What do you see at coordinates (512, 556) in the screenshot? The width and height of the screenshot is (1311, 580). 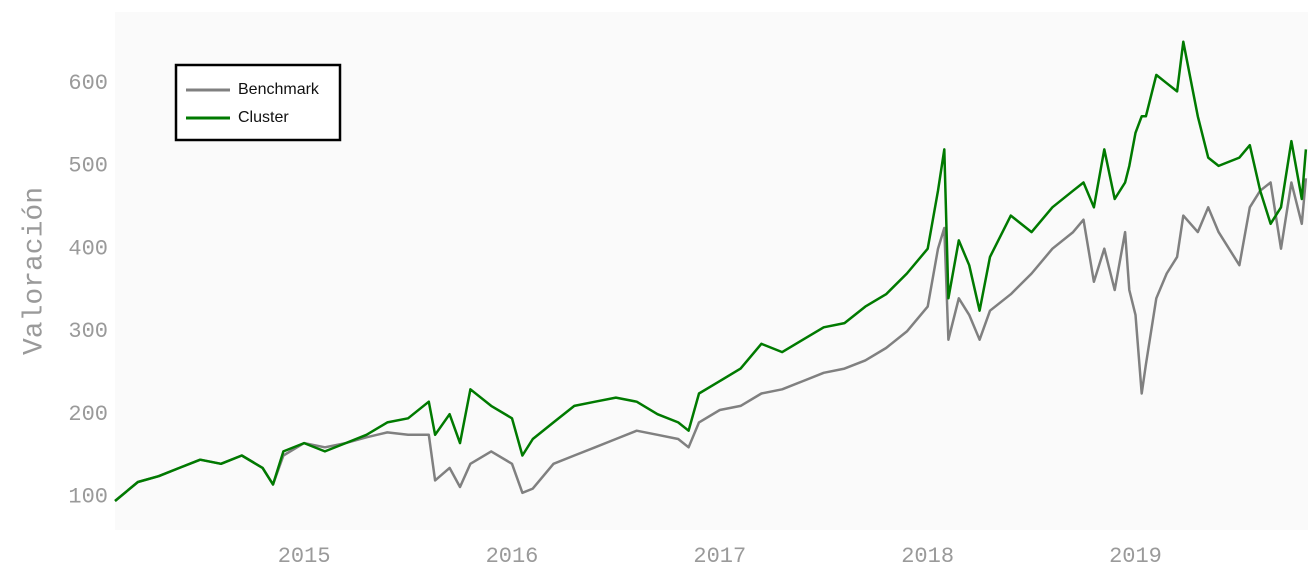 I see `x-tick-label: 2016` at bounding box center [512, 556].